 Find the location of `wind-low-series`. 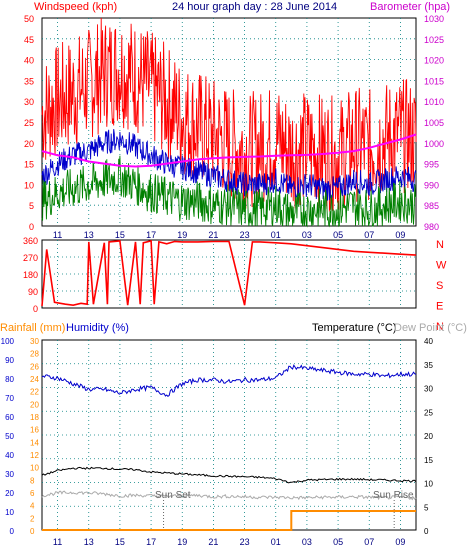

wind-low-series is located at coordinates (229, 191).